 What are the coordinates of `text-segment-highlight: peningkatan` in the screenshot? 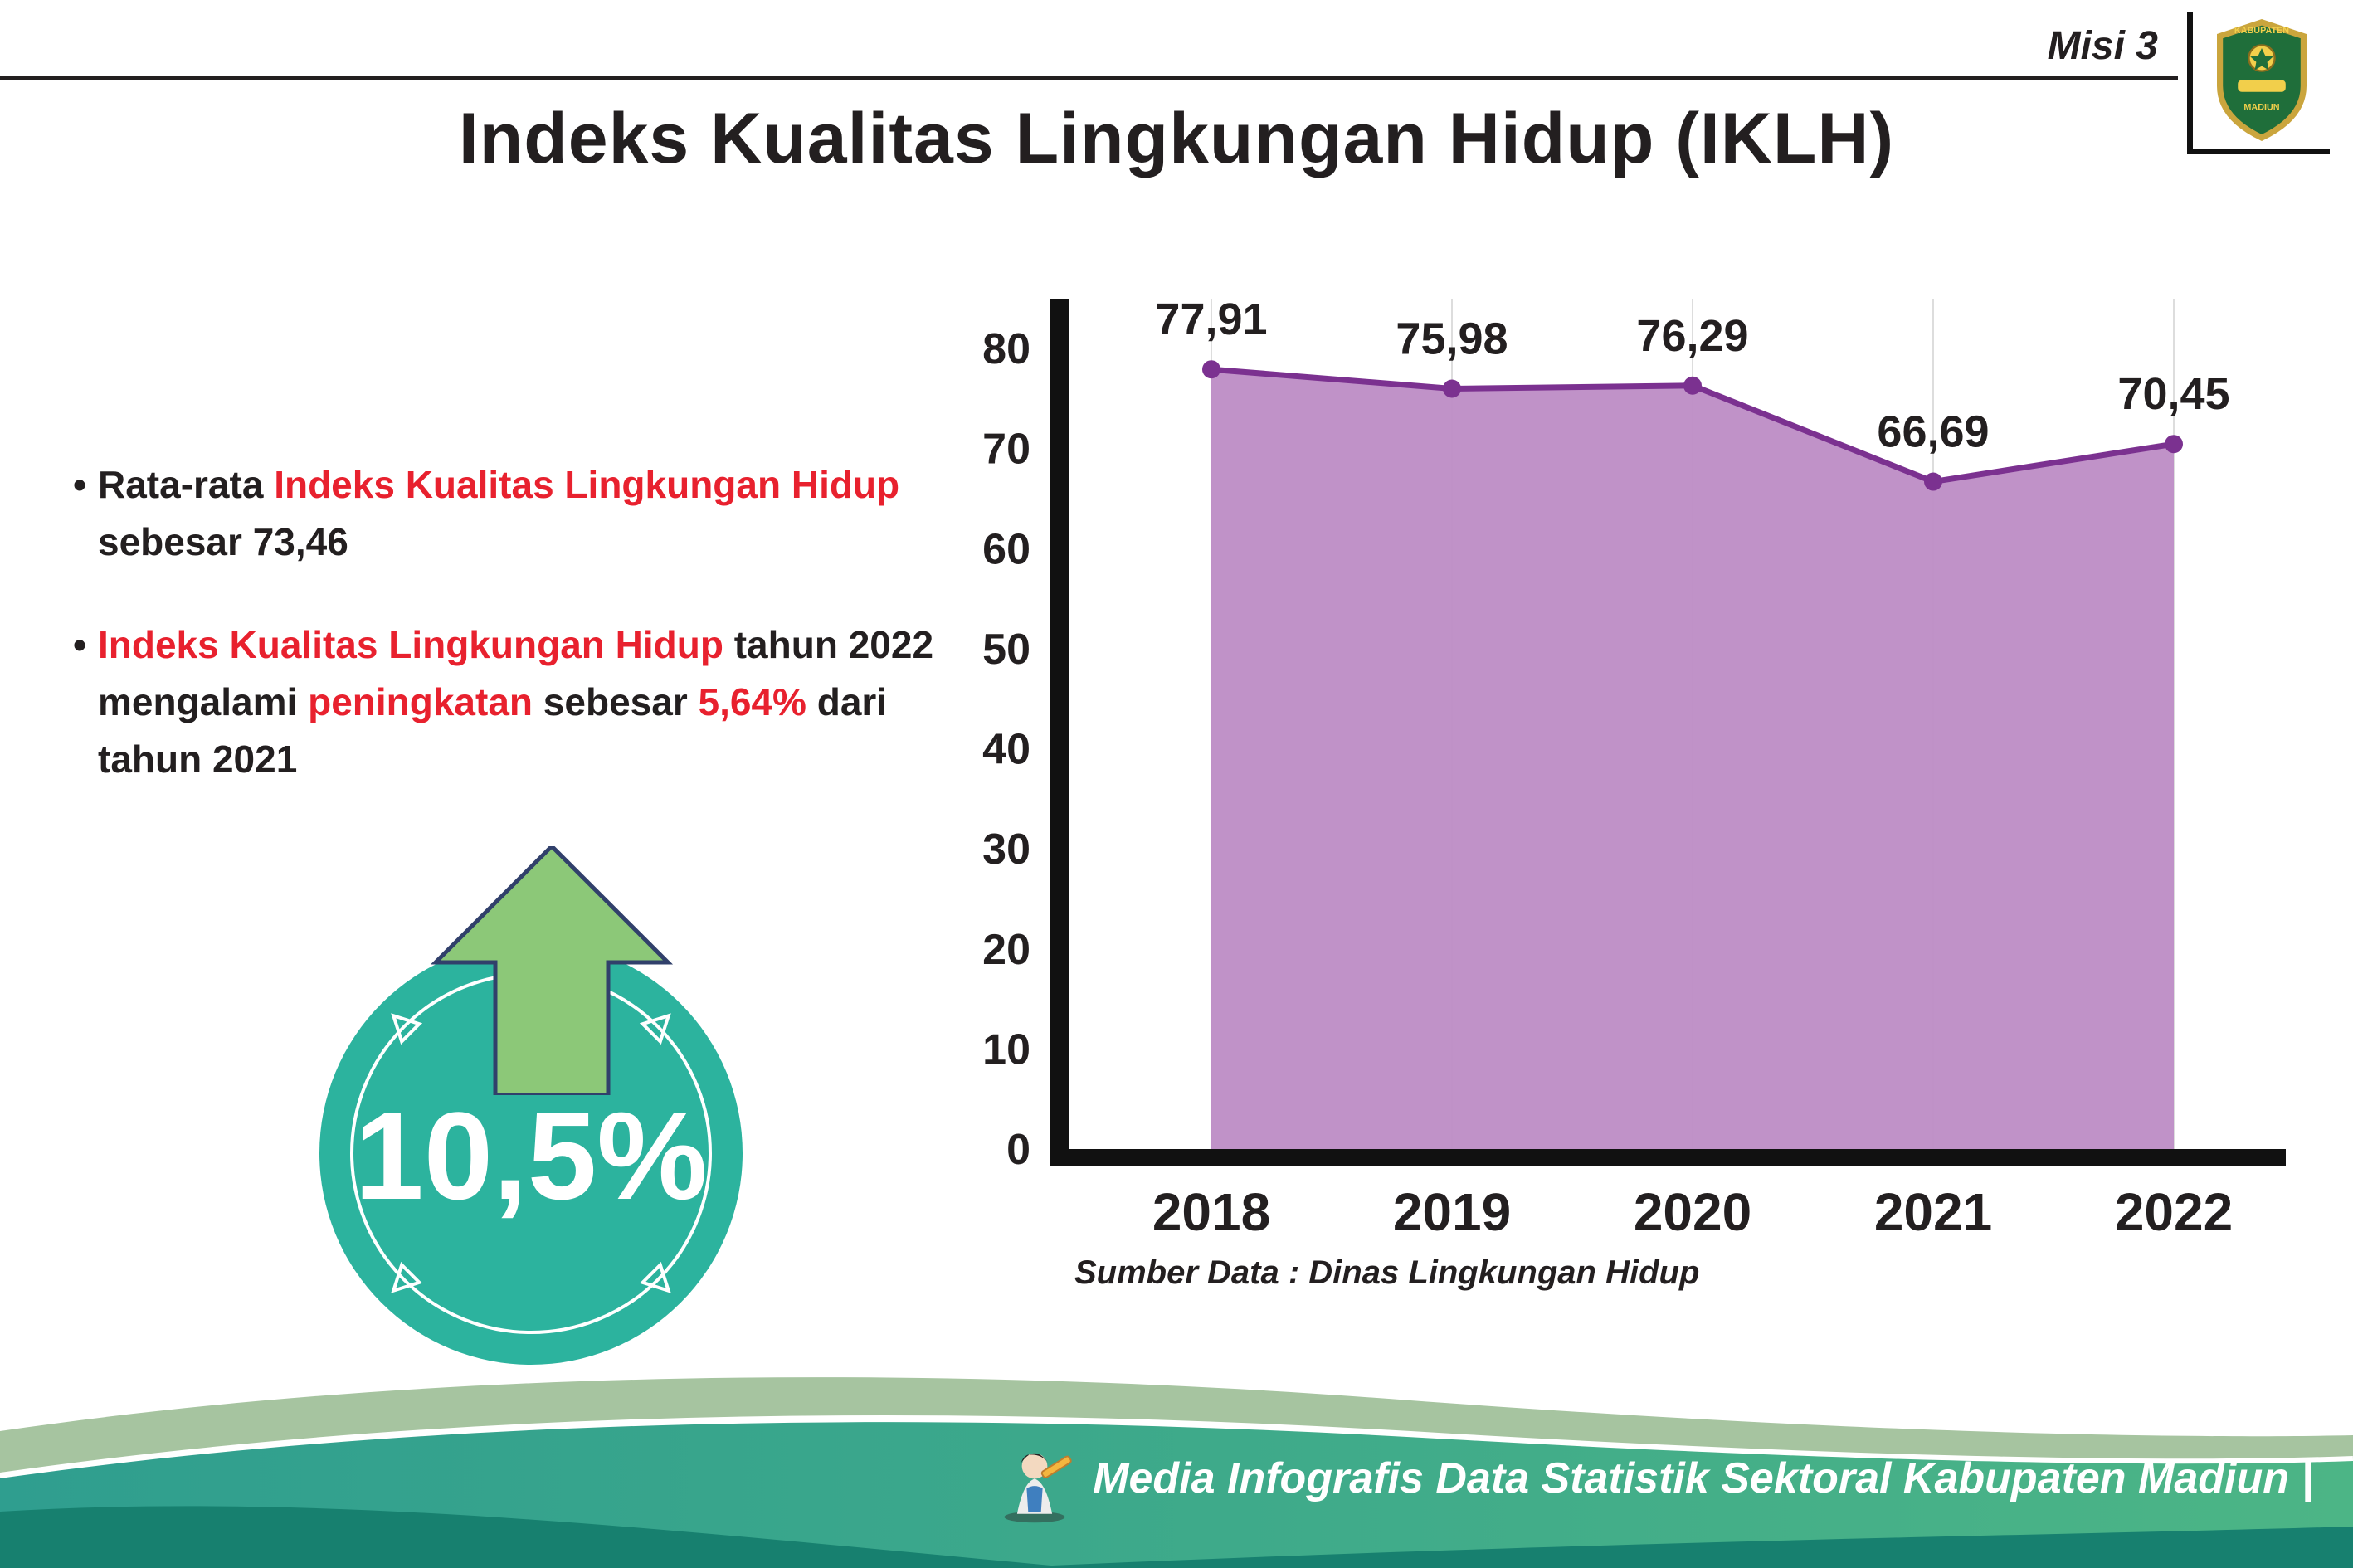 It's located at (420, 701).